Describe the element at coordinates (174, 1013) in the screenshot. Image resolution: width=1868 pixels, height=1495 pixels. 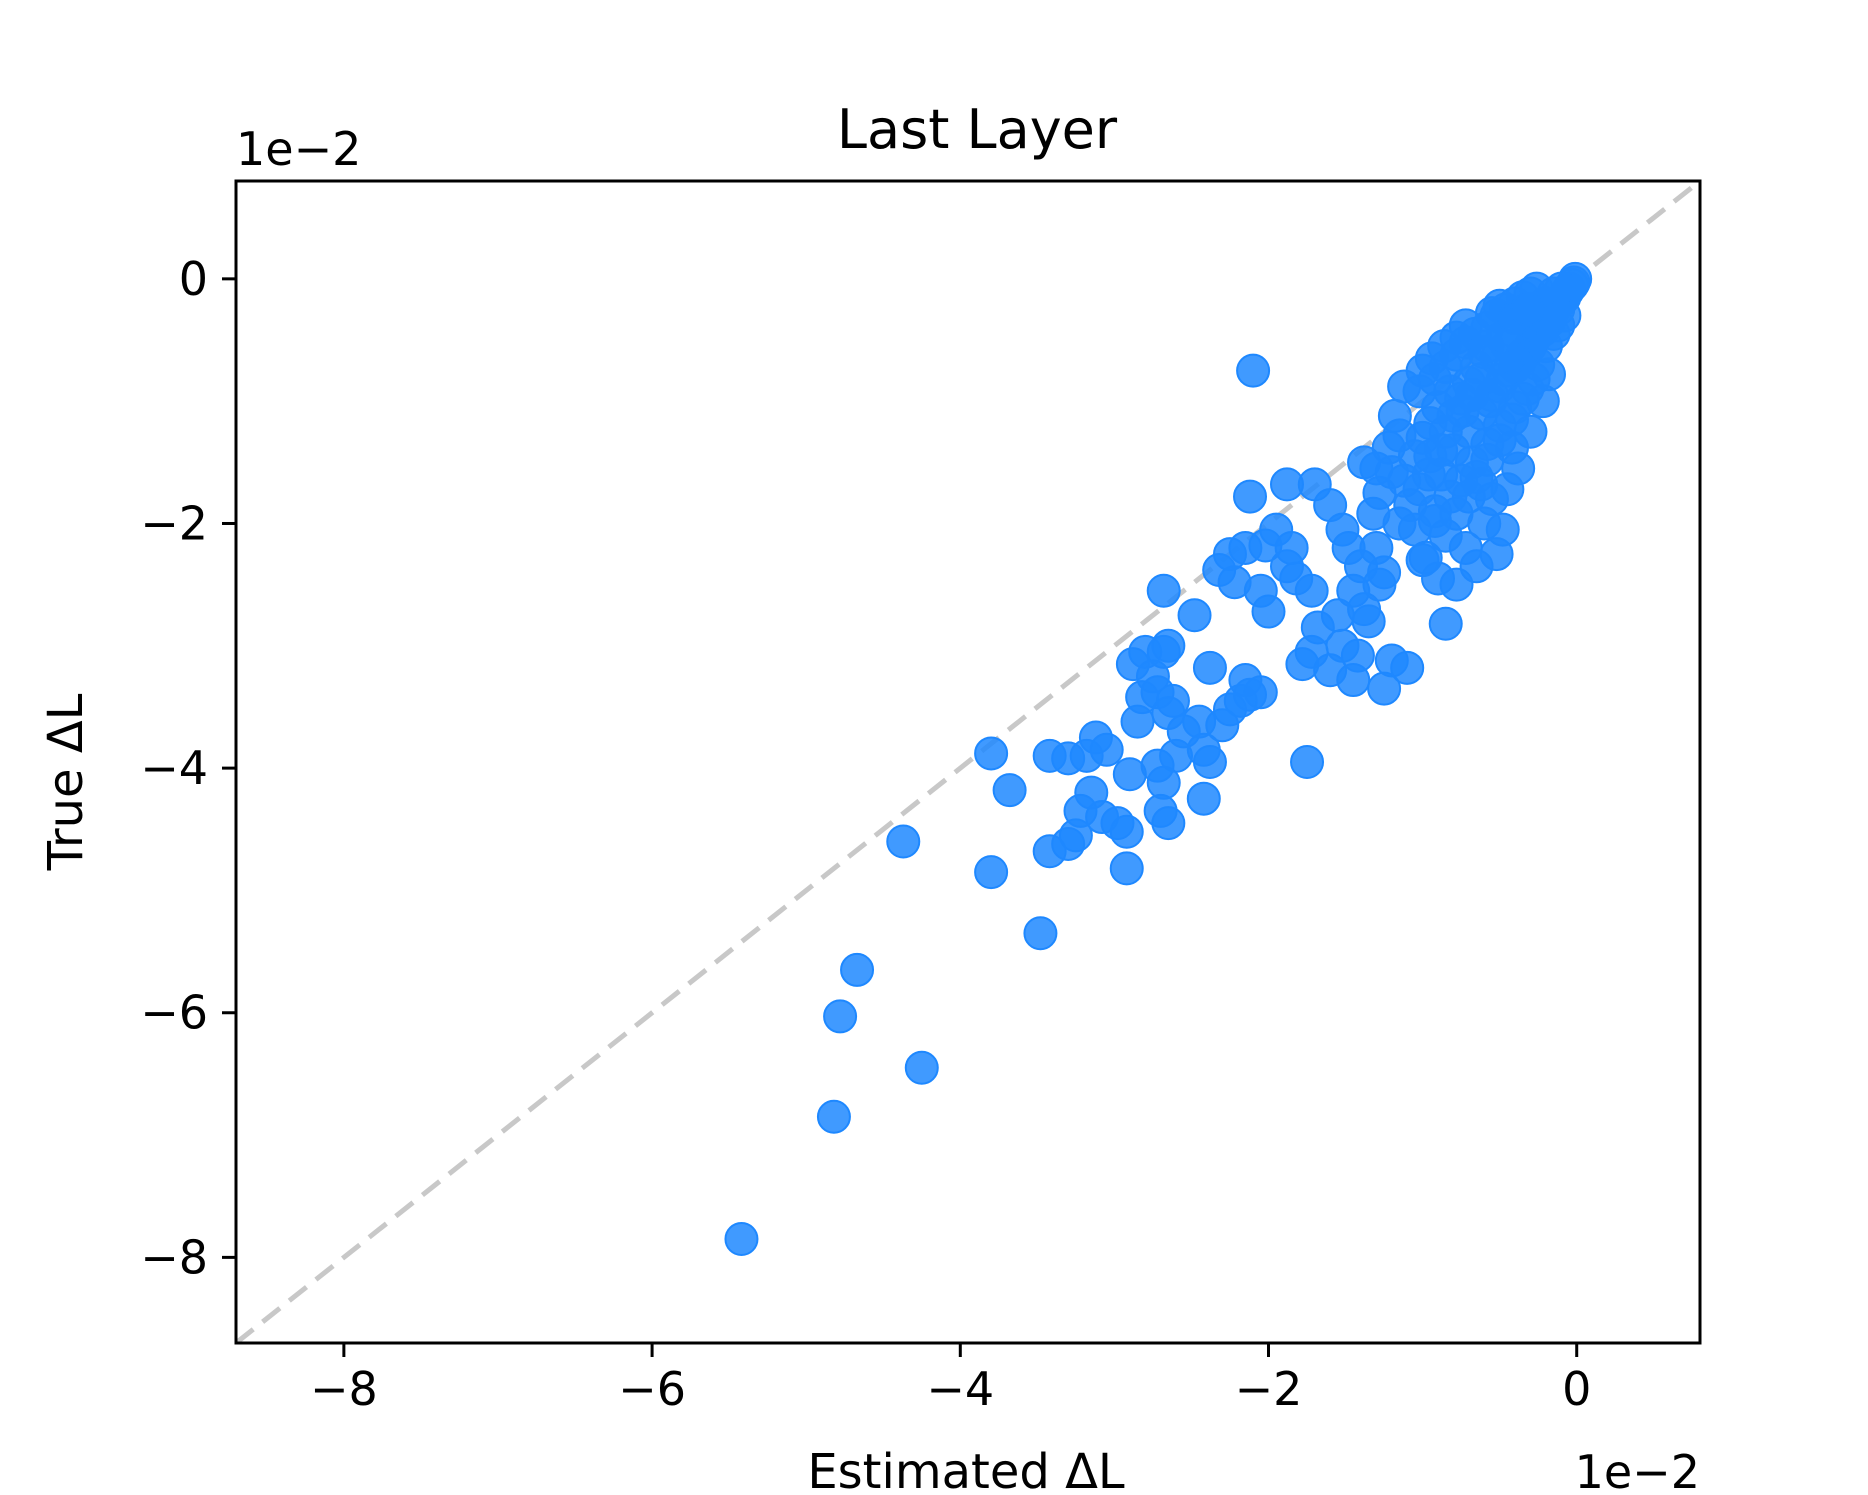
I see `y-tick-label: −6` at that location.